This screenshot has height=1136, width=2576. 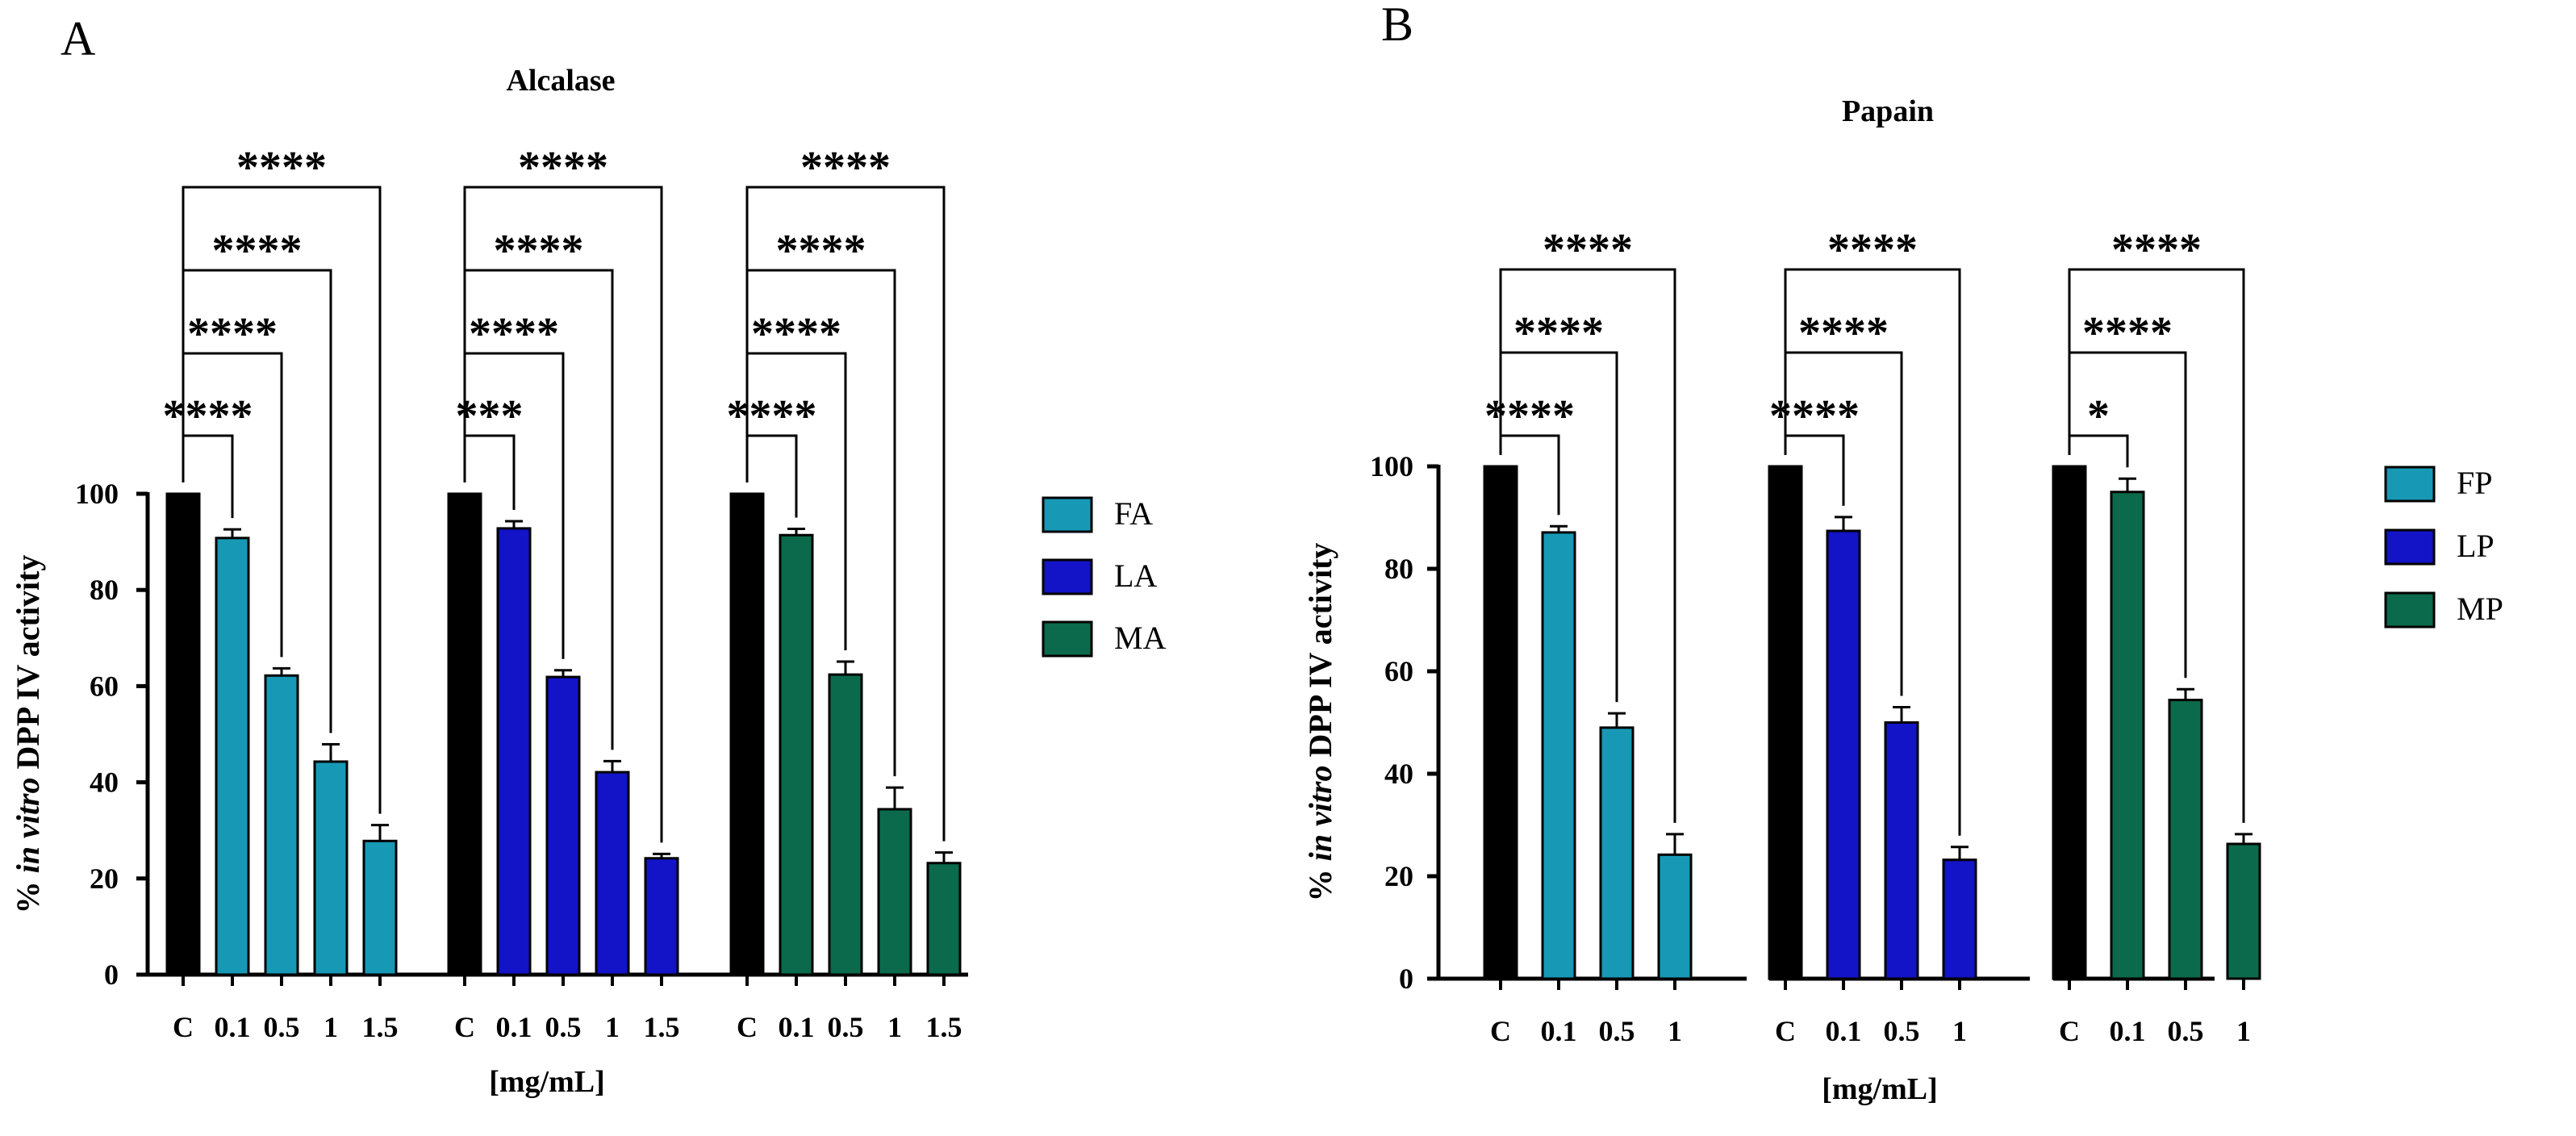 I want to click on legend-swatch-fa, so click(x=1068, y=514).